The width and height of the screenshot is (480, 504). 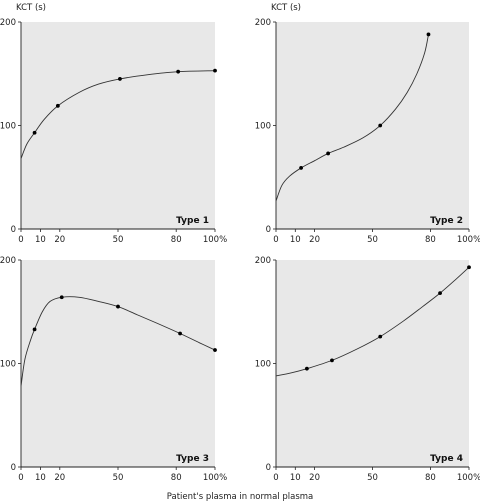 I want to click on x-tick-label-4-3: 50, so click(x=372, y=478).